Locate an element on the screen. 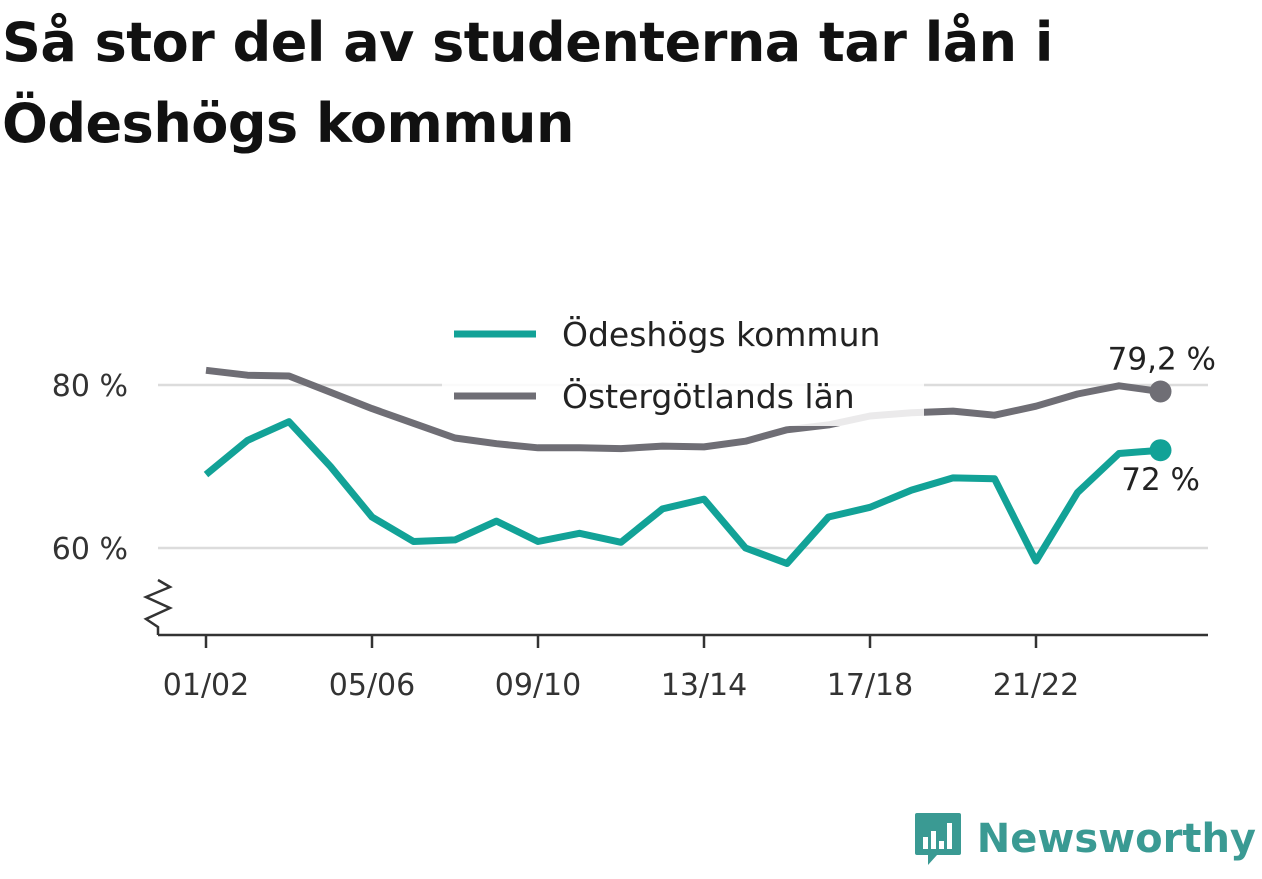 This screenshot has height=879, width=1262. y-tick-label-80: 80 % is located at coordinates (90, 386).